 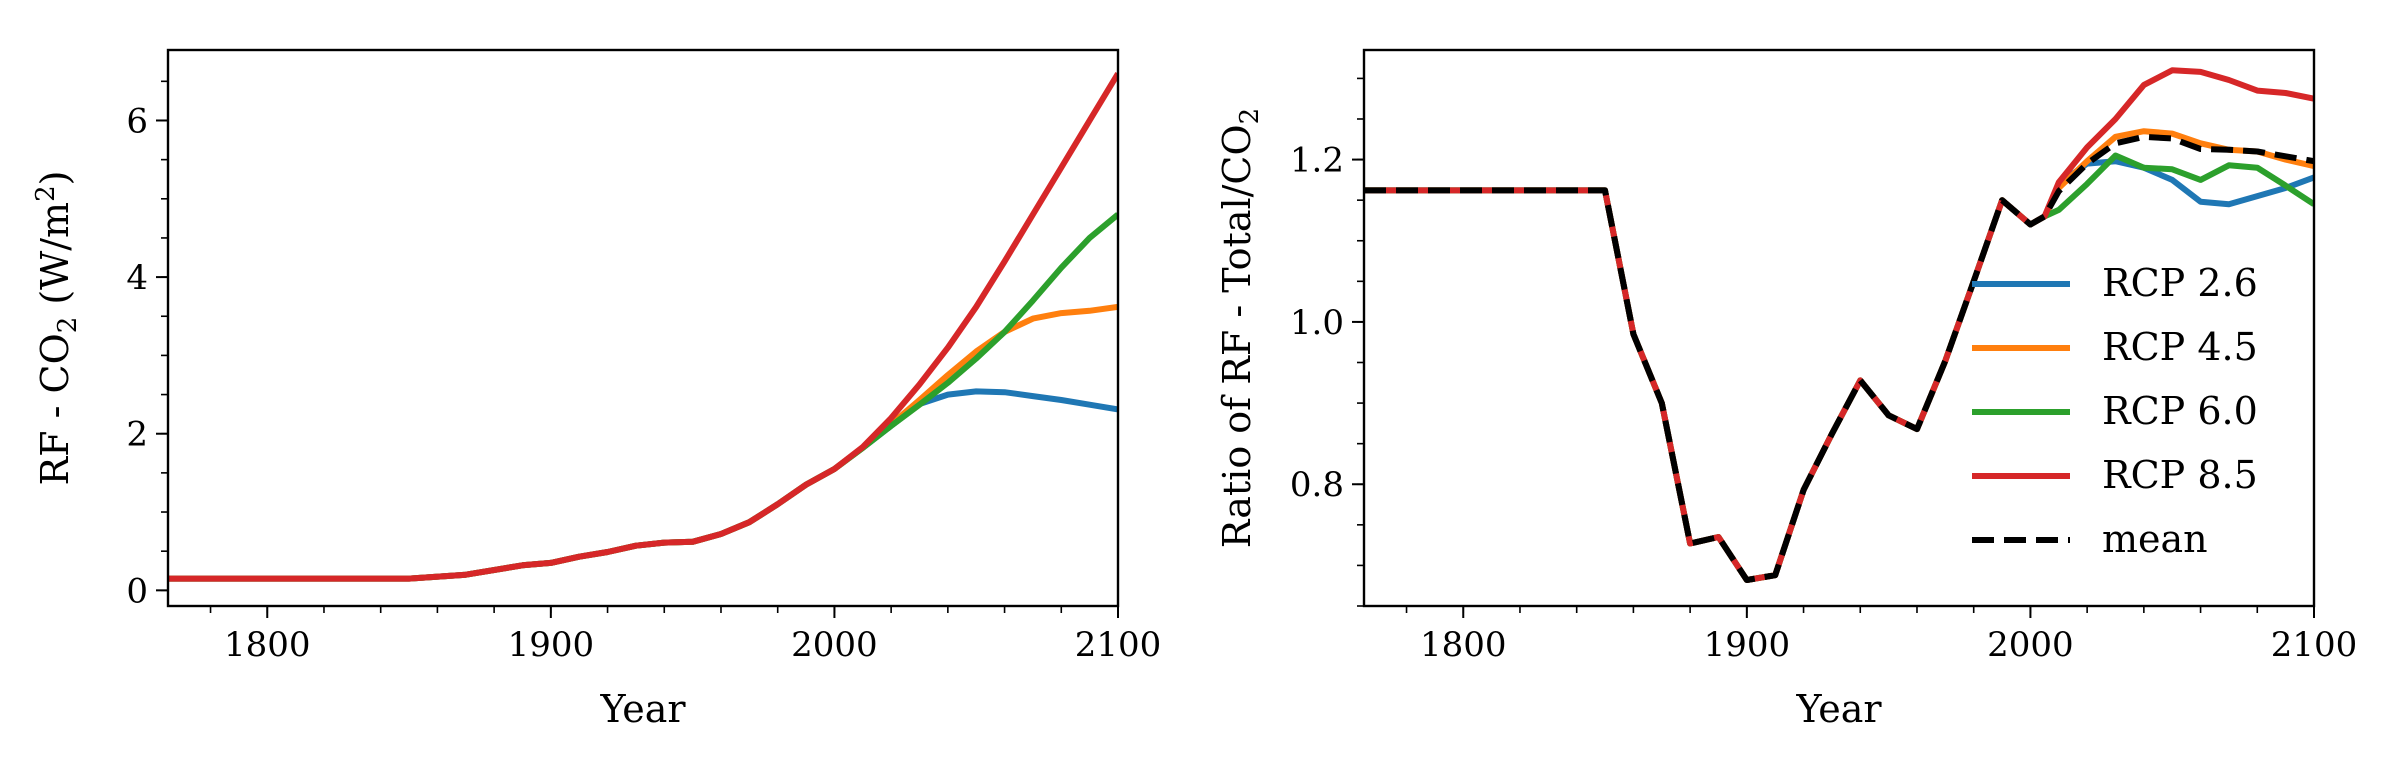 What do you see at coordinates (137, 591) in the screenshot?
I see `y-tick-label: 0` at bounding box center [137, 591].